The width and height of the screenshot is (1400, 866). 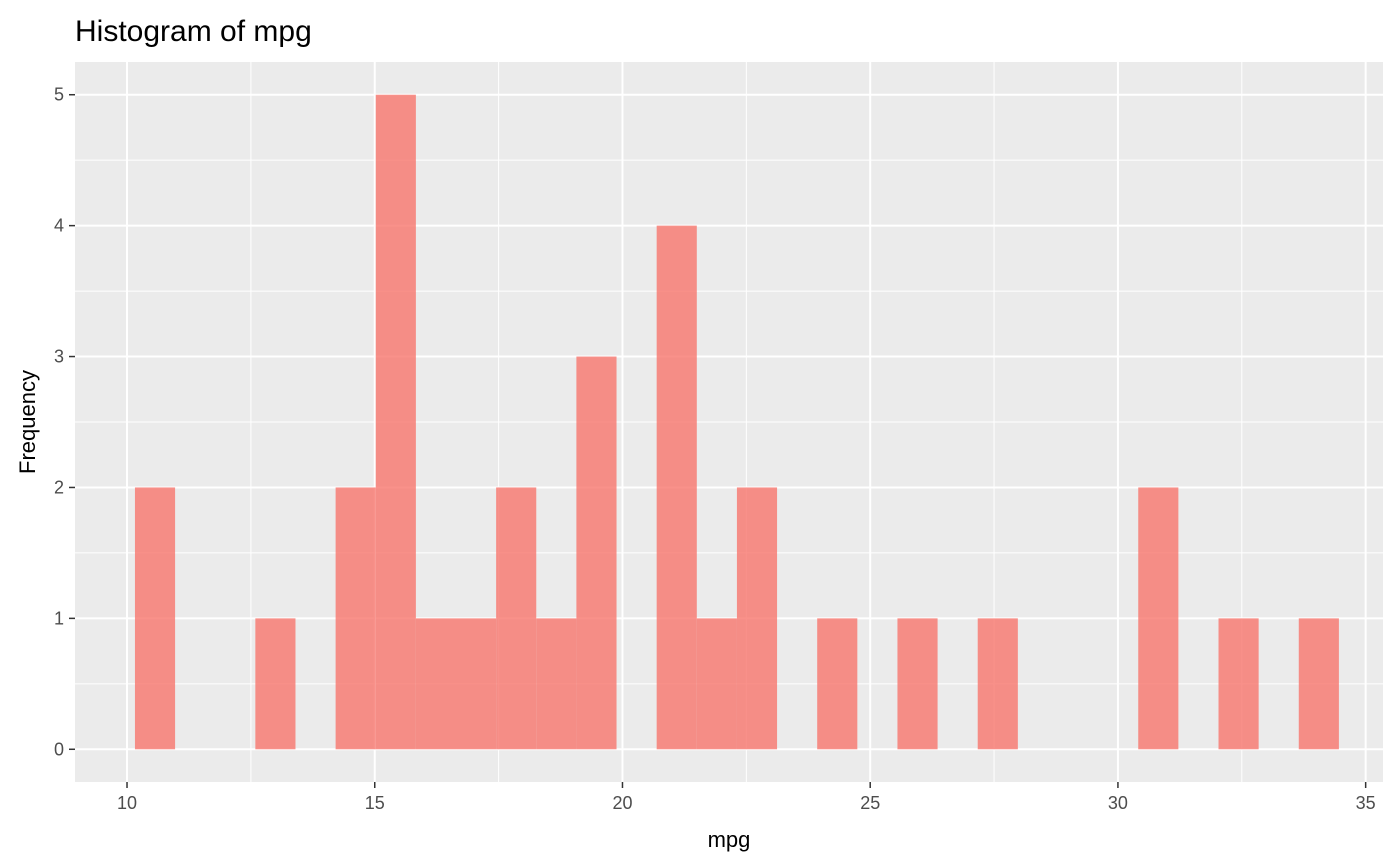 I want to click on y-tick-label: 5, so click(x=59, y=95).